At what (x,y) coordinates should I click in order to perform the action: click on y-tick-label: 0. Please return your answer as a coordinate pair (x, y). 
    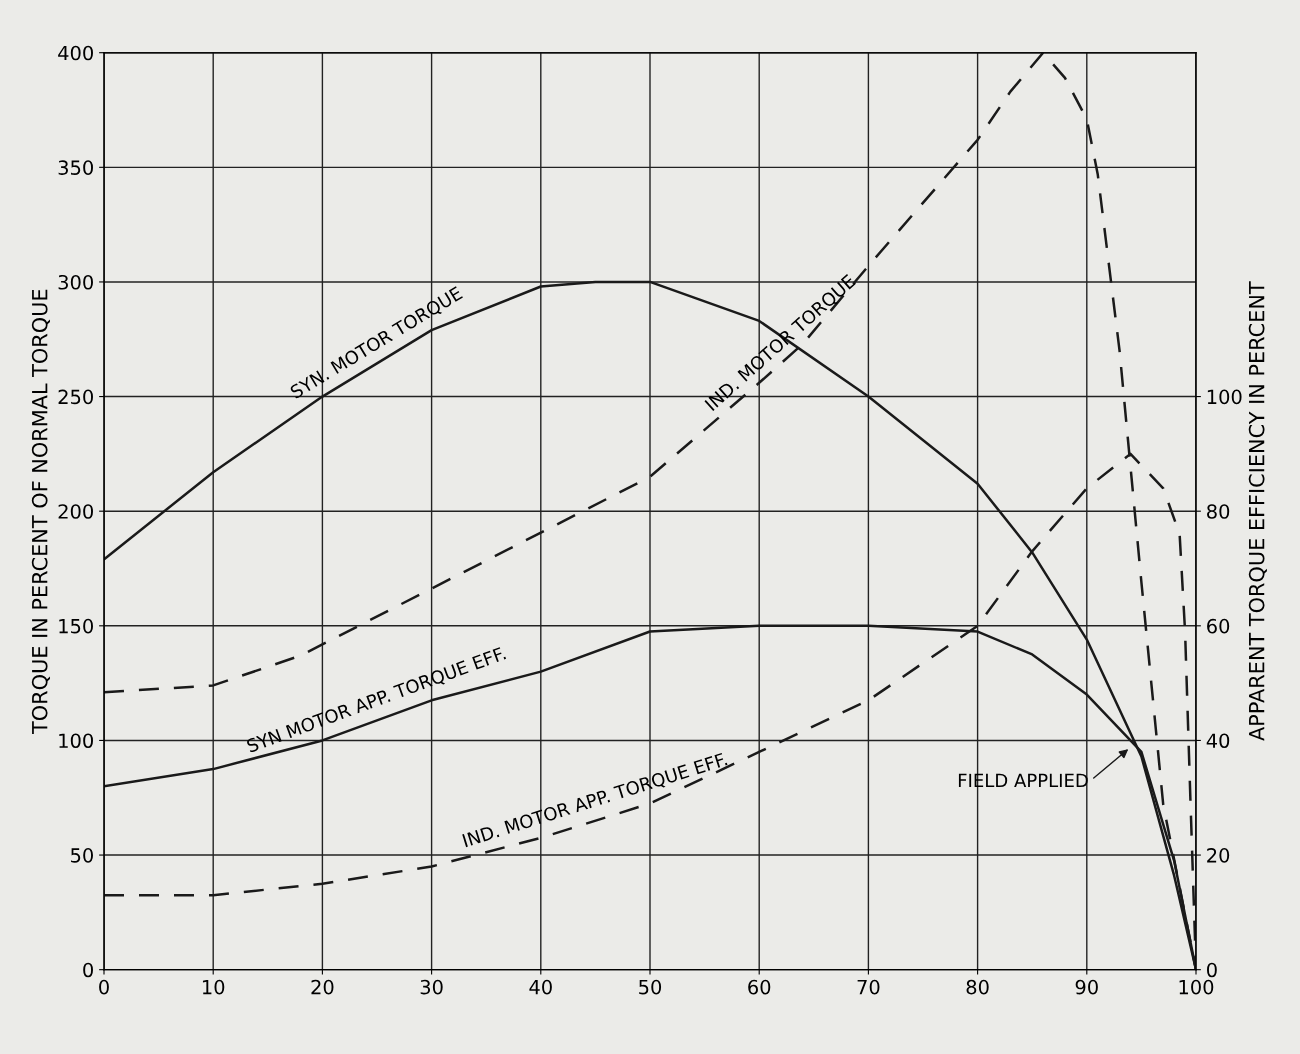
    Looking at the image, I should click on (88, 970).